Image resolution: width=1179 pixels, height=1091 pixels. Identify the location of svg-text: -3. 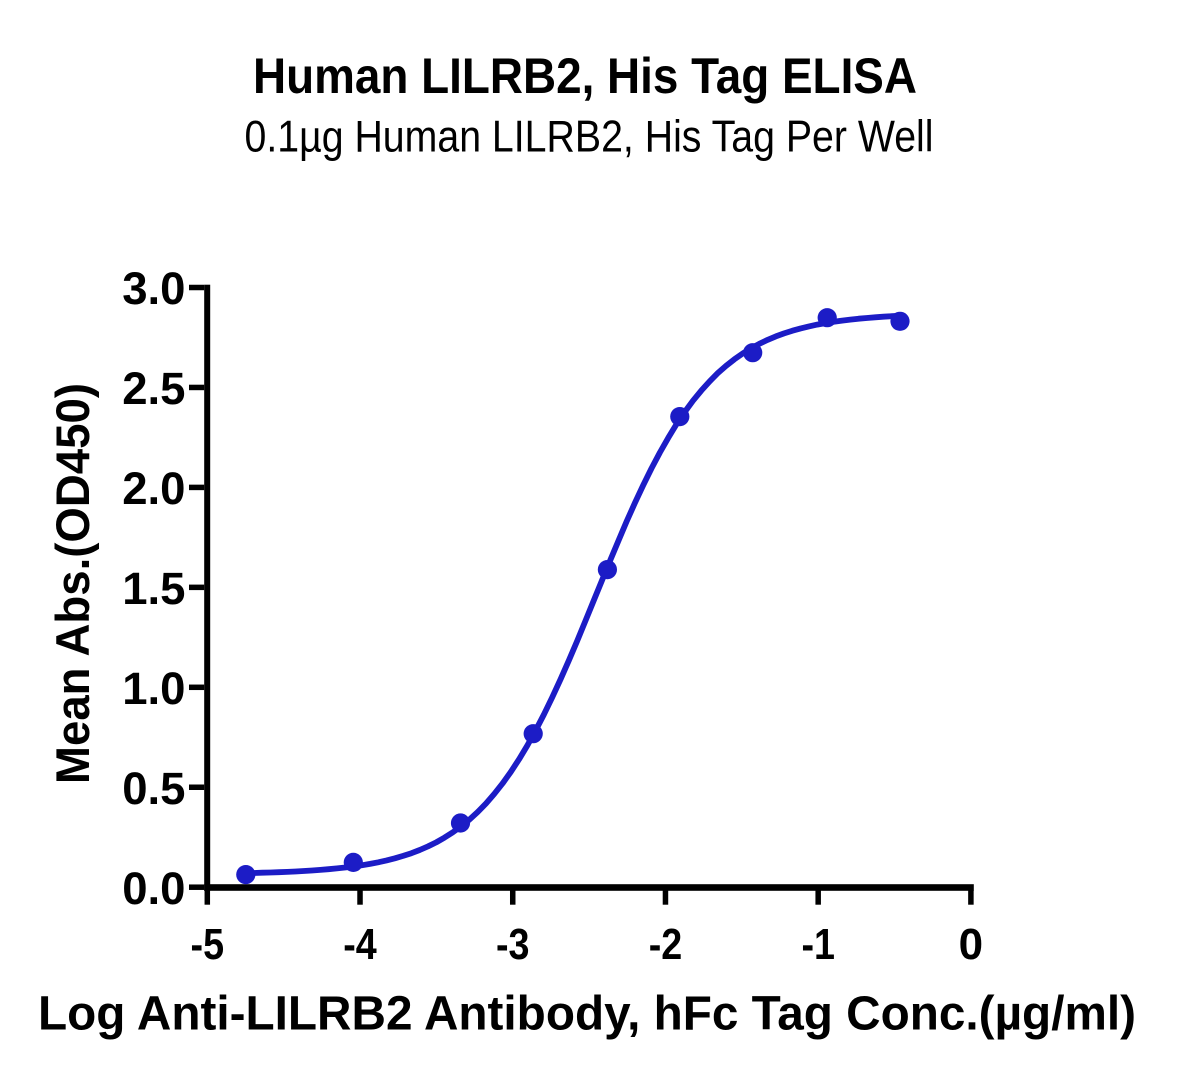
(513, 944).